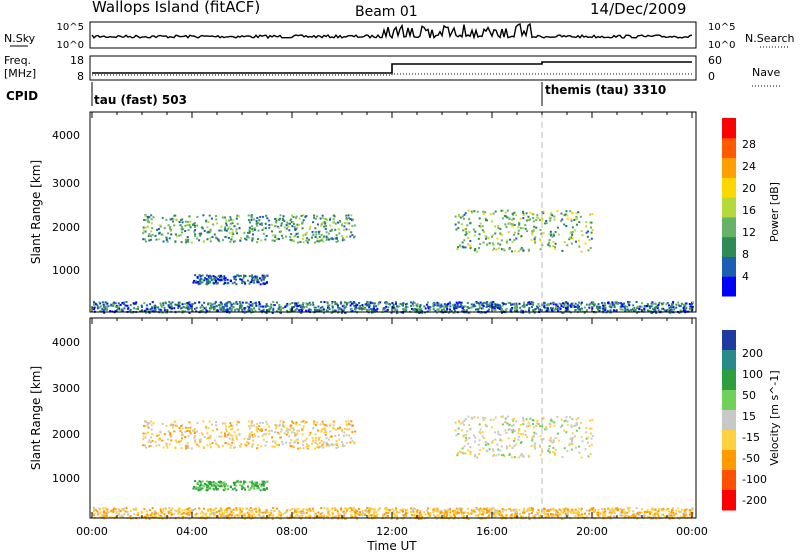 The width and height of the screenshot is (800, 554). What do you see at coordinates (77, 60) in the screenshot?
I see `freq-left-tick-top: 18` at bounding box center [77, 60].